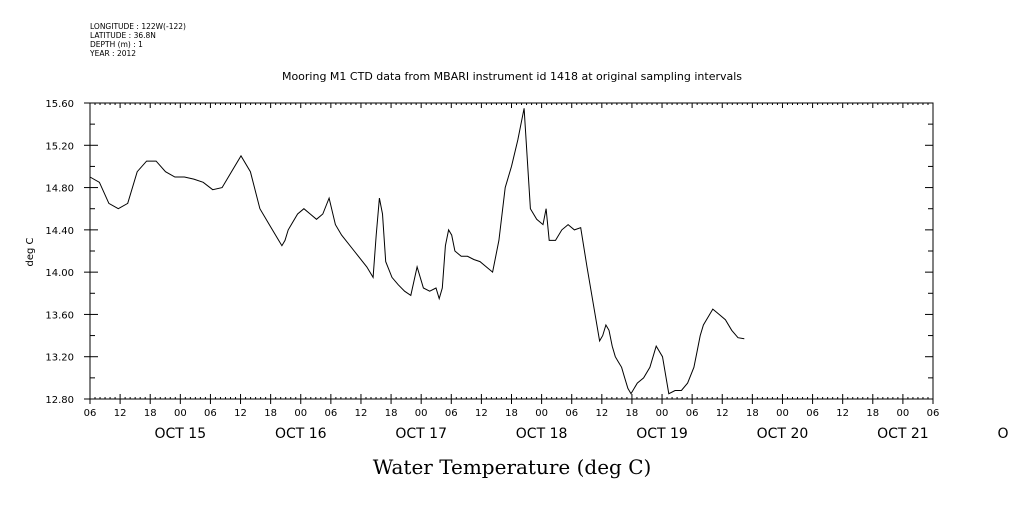  I want to click on y-tick-label: 14.80, so click(59, 189).